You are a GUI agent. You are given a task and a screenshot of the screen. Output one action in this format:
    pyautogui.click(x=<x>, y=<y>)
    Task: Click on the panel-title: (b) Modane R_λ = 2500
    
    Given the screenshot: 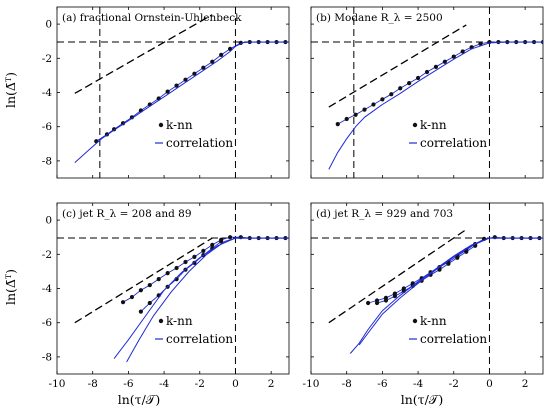 What is the action you would take?
    pyautogui.click(x=379, y=18)
    